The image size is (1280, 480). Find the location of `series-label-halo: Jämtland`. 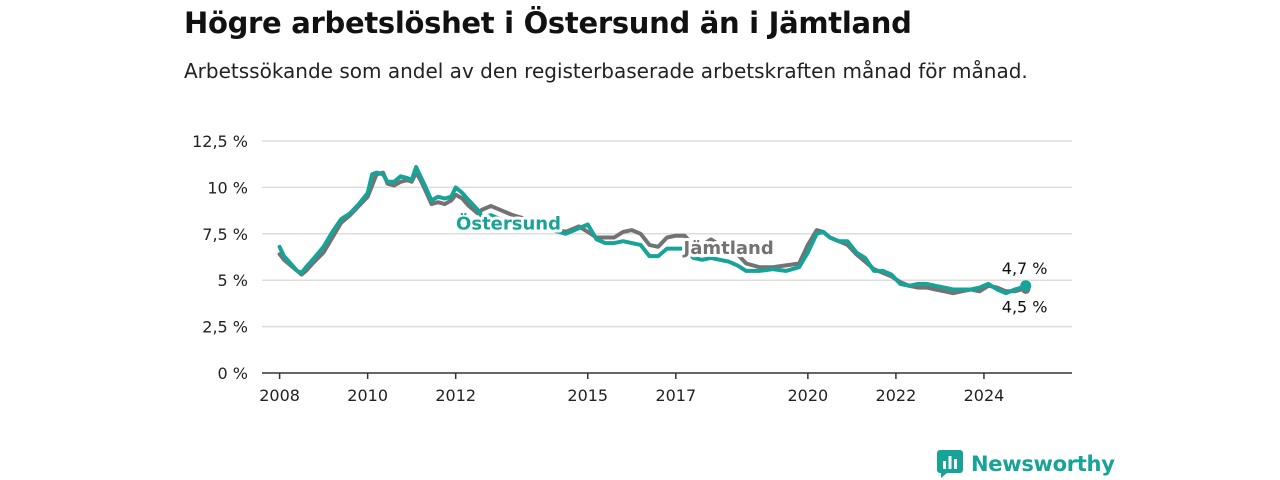

series-label-halo: Jämtland is located at coordinates (728, 248).